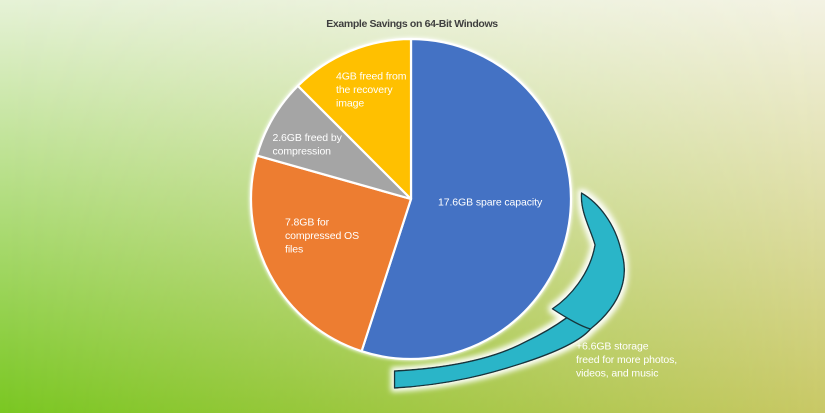 The height and width of the screenshot is (413, 825). I want to click on svg-text: 7.8GB for, so click(307, 223).